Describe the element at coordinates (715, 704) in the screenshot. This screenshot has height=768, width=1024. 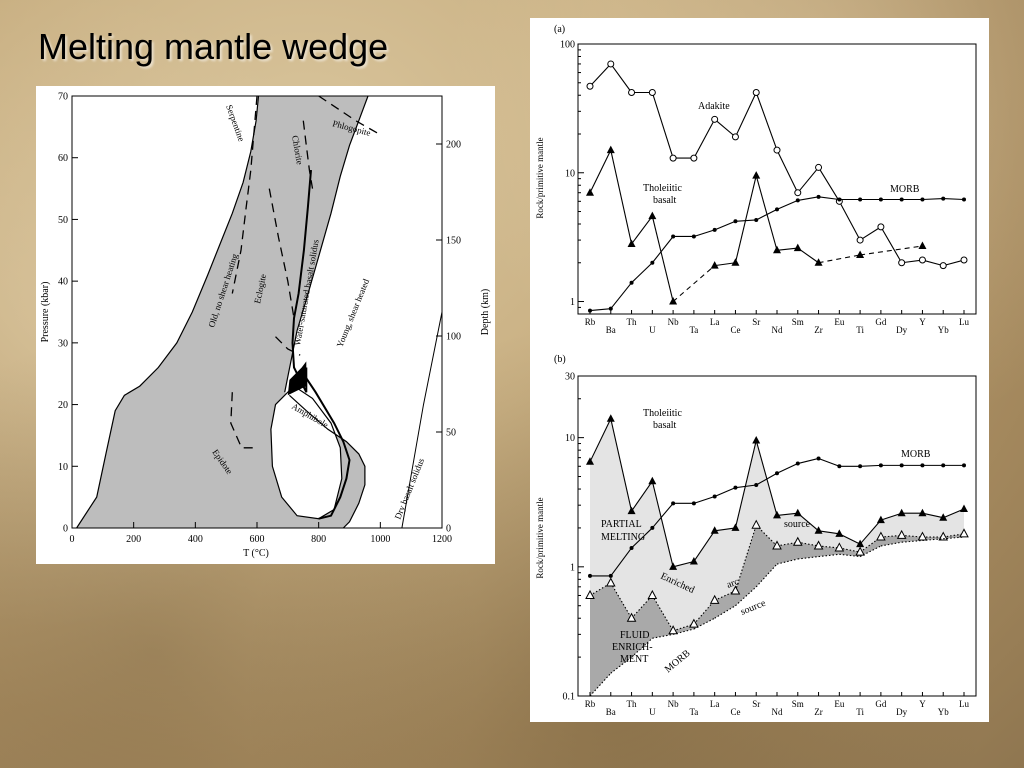
I see `b-x-tick-label: La` at that location.